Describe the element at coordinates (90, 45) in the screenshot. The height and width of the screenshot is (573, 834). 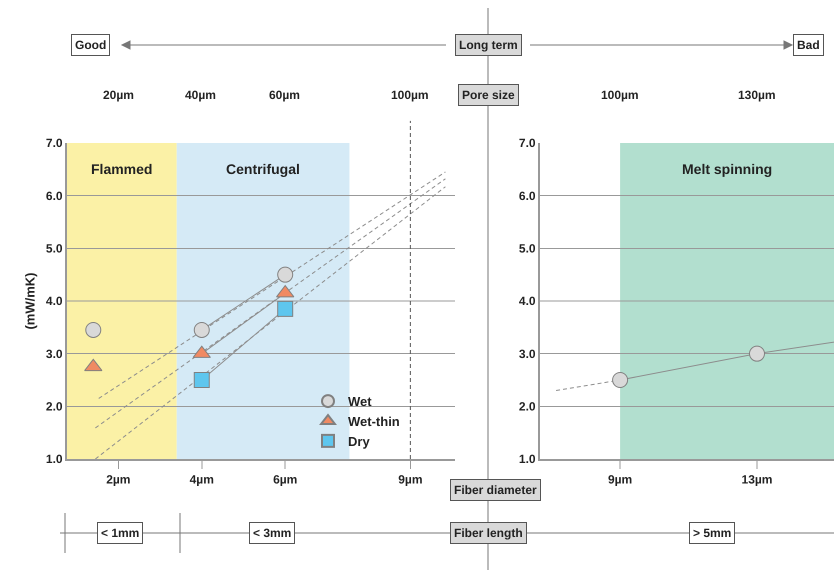
I see `text: Good` at that location.